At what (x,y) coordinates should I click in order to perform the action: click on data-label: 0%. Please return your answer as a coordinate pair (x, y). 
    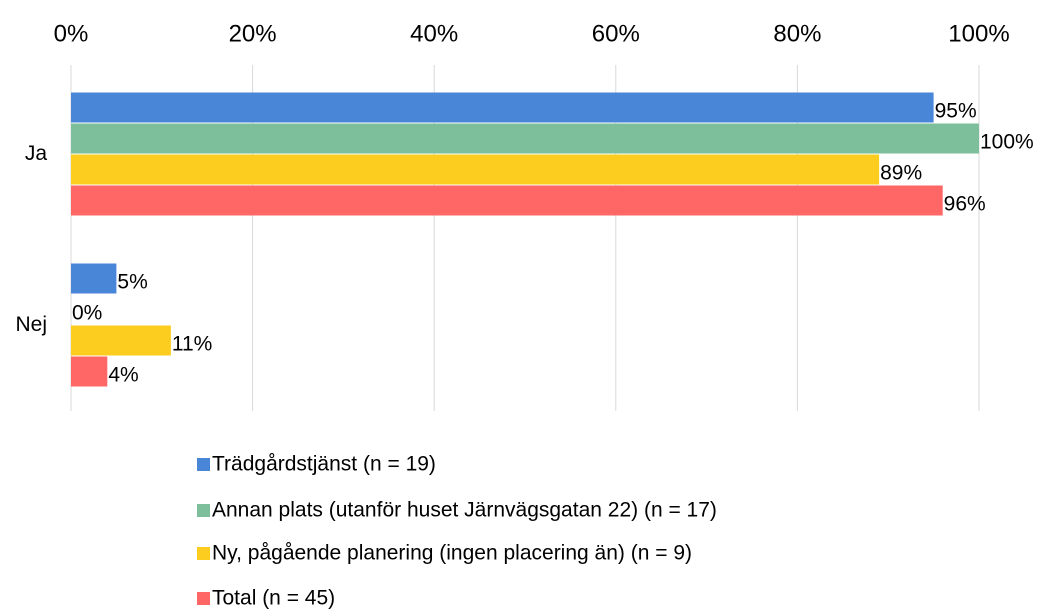
    Looking at the image, I should click on (87, 313).